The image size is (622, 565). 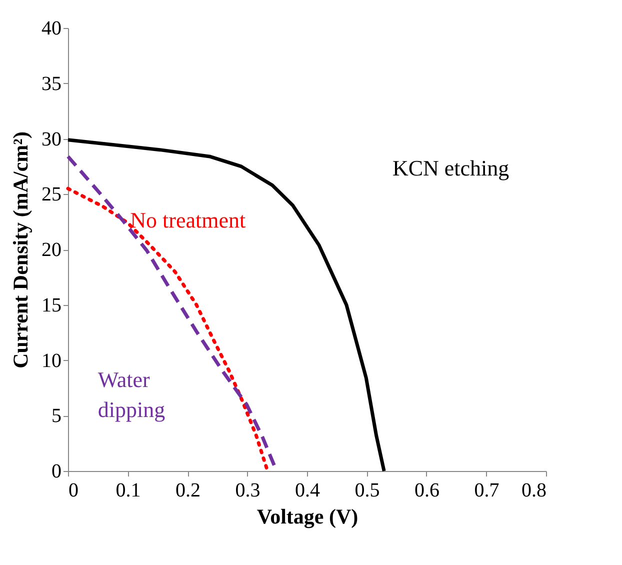 What do you see at coordinates (52, 83) in the screenshot?
I see `y-tick-label: 35` at bounding box center [52, 83].